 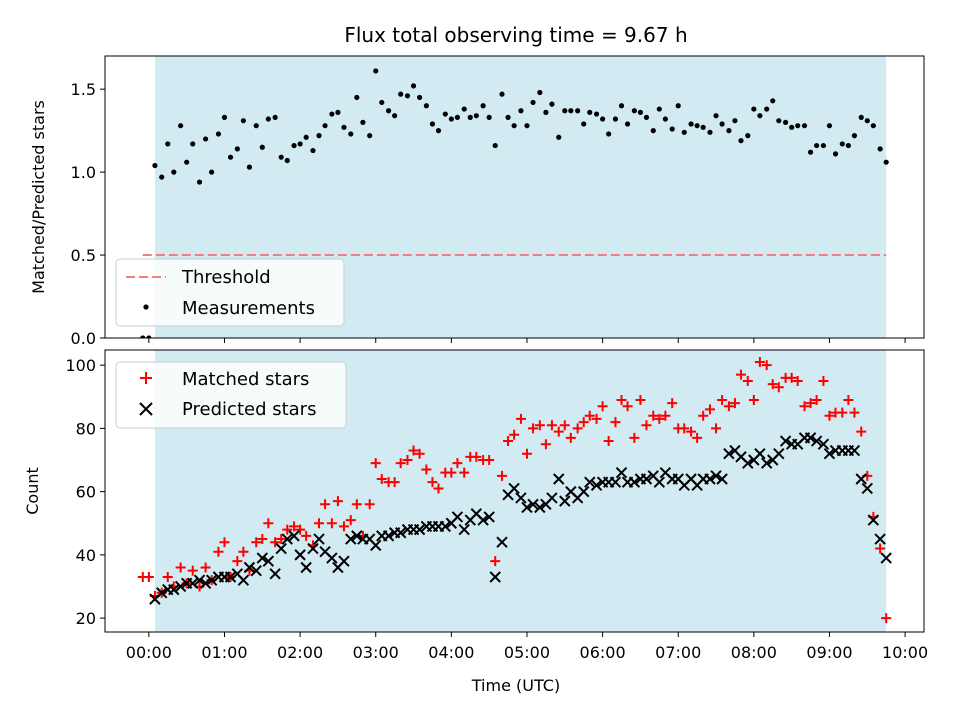 I want to click on x-tick-label: 07:00, so click(x=678, y=652).